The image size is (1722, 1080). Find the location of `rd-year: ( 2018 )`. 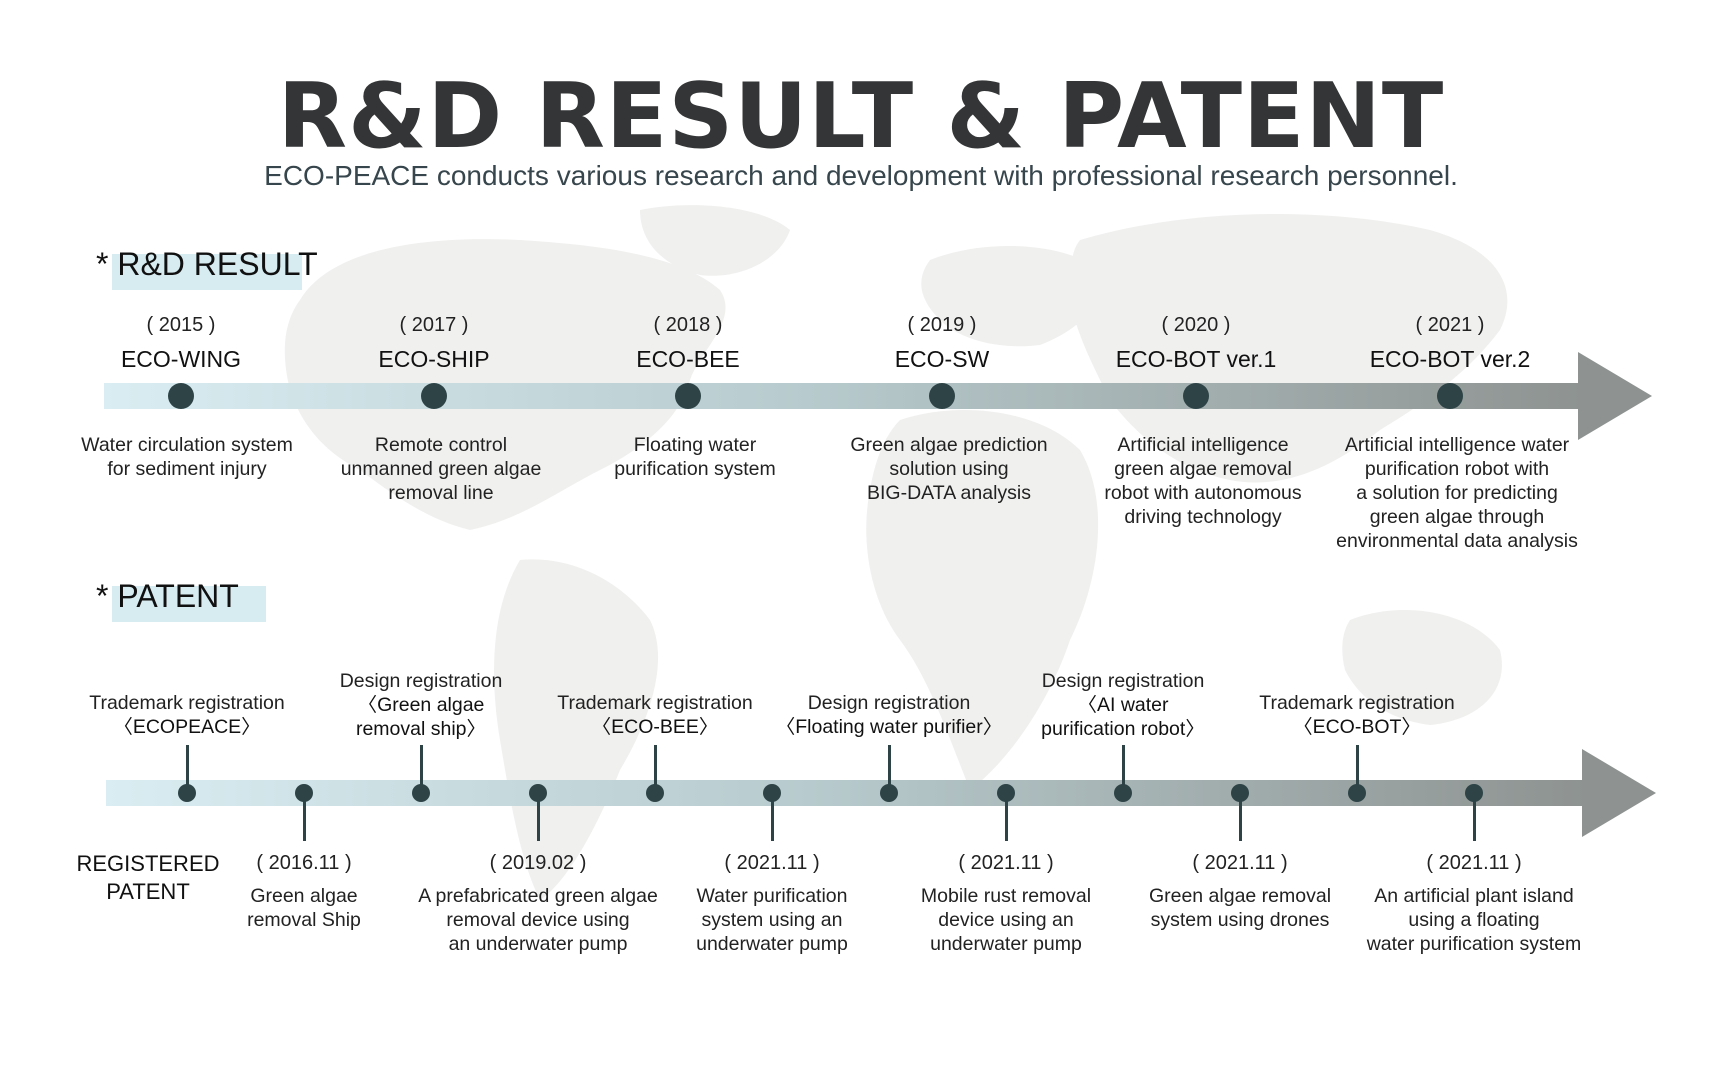

rd-year: ( 2018 ) is located at coordinates (688, 325).